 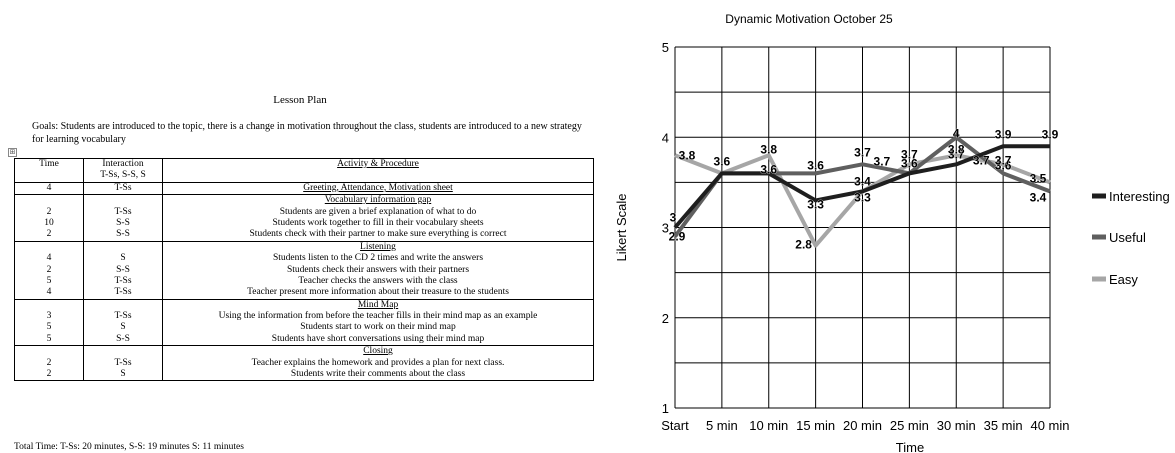 I want to click on data-label: 2.8, so click(x=803, y=245).